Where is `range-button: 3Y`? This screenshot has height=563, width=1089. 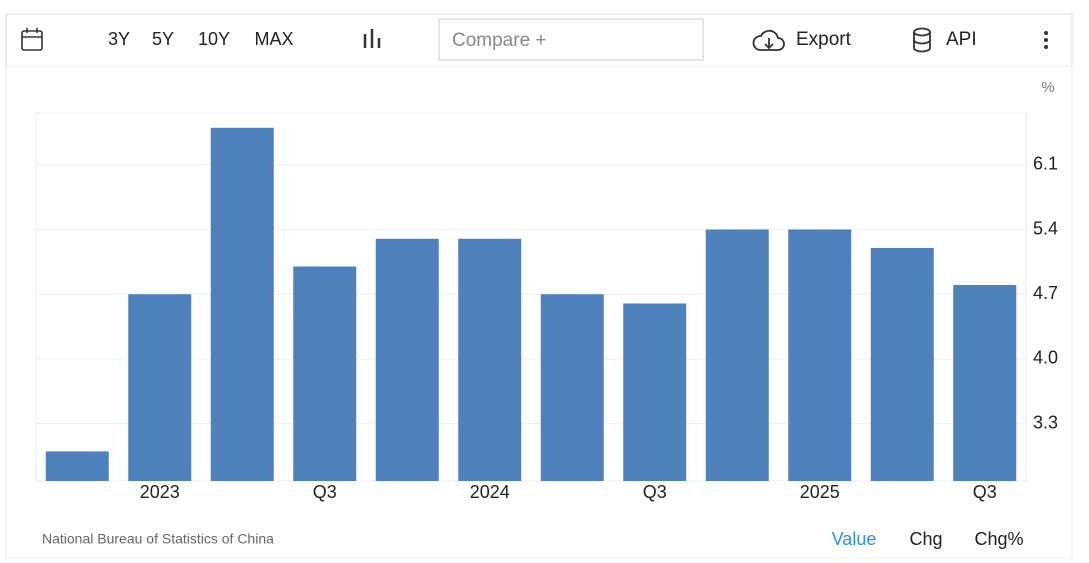 range-button: 3Y is located at coordinates (119, 39).